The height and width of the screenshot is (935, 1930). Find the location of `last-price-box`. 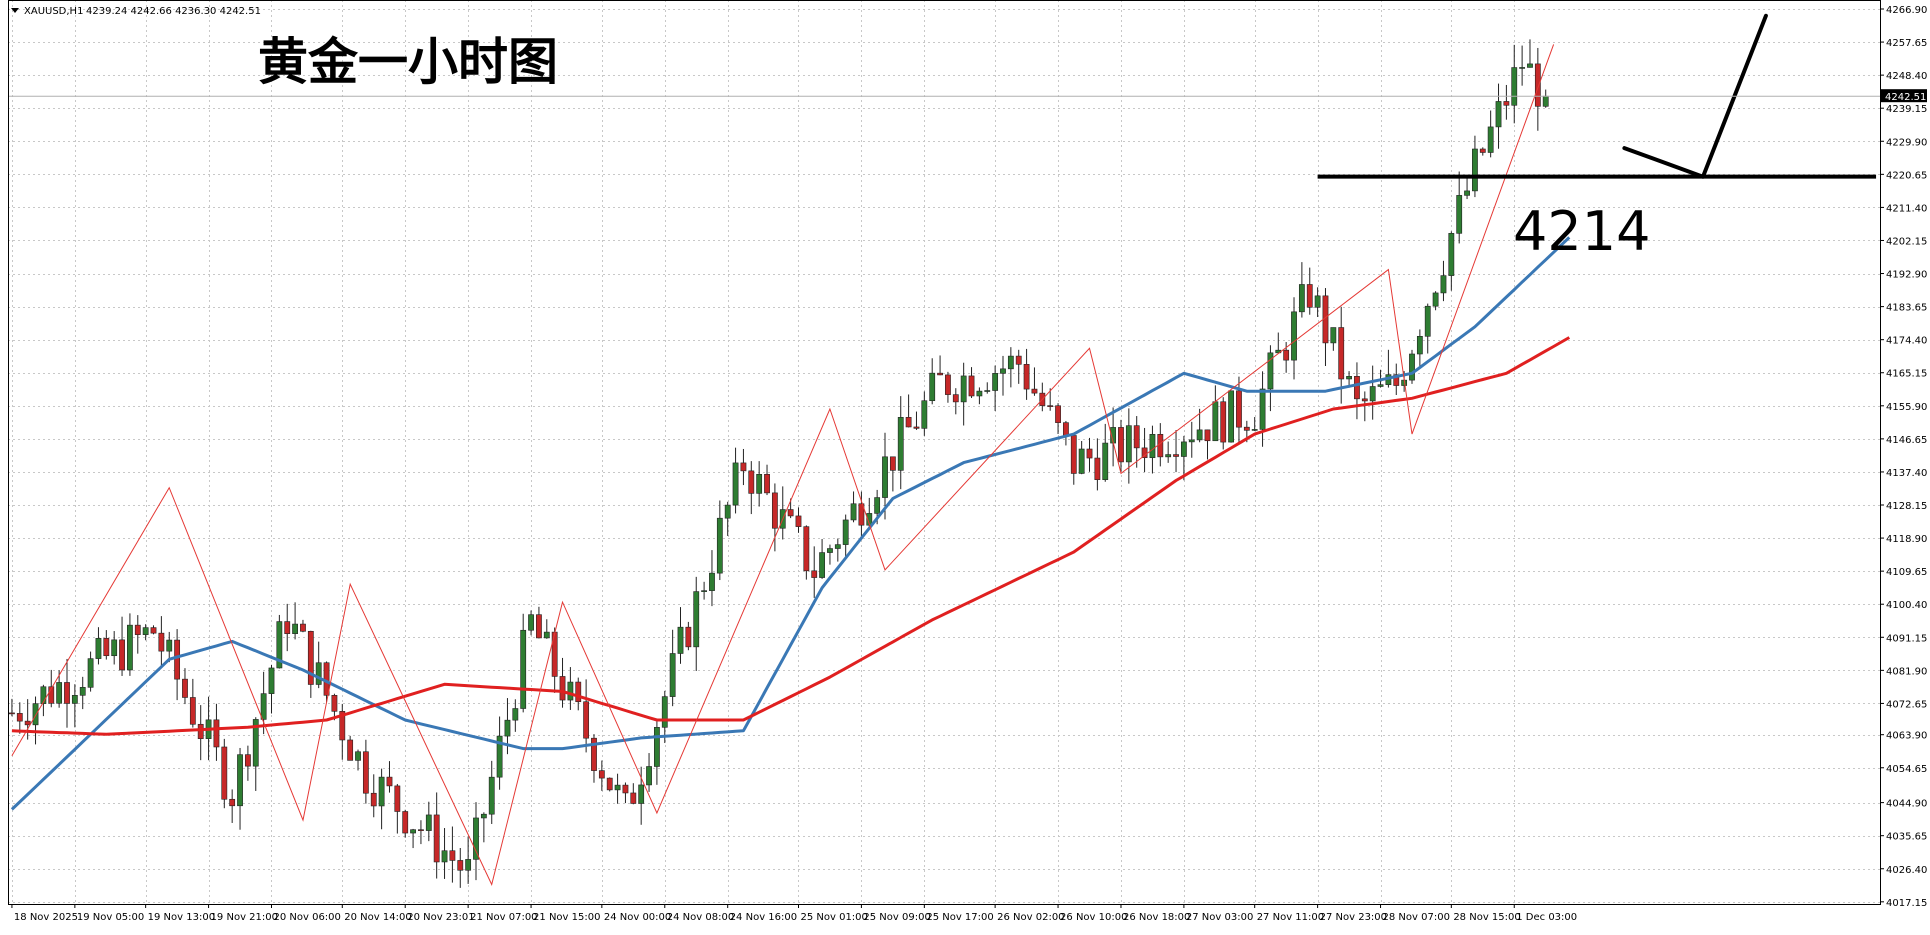

last-price-box is located at coordinates (1904, 96).